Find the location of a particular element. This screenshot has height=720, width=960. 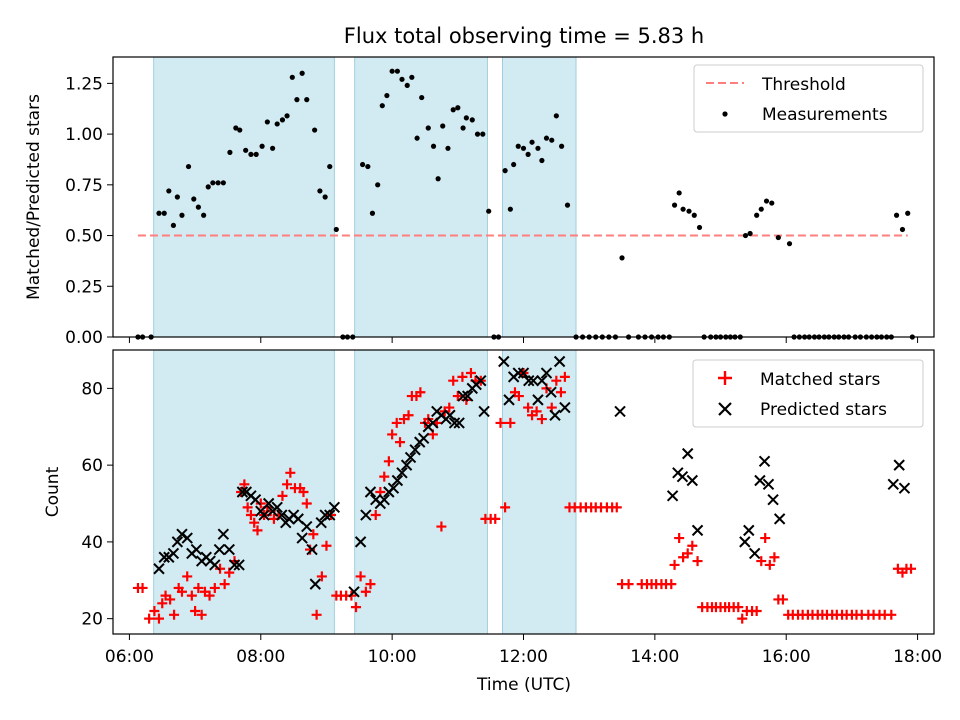

legend-matched-label: Matched stars is located at coordinates (820, 380).